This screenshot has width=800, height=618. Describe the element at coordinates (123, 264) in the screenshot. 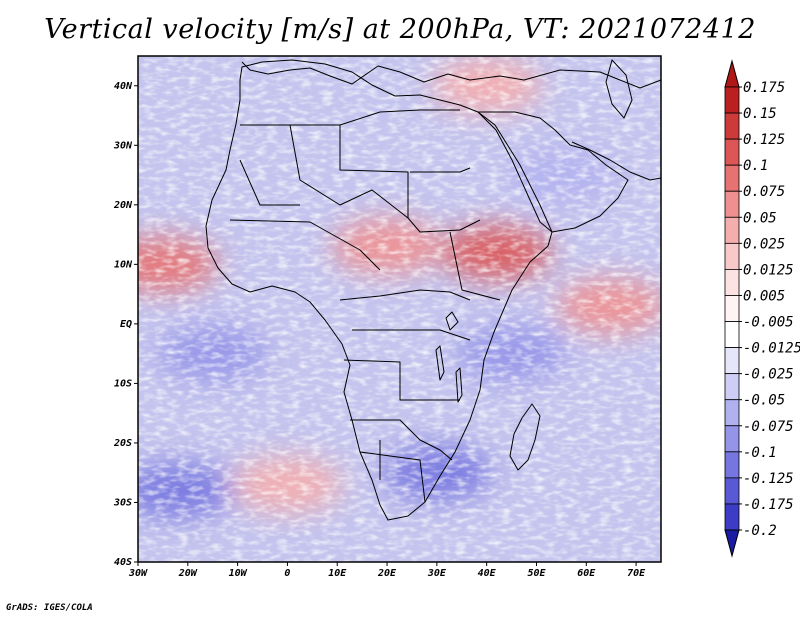

I see `lat-tick-label: 10N` at that location.